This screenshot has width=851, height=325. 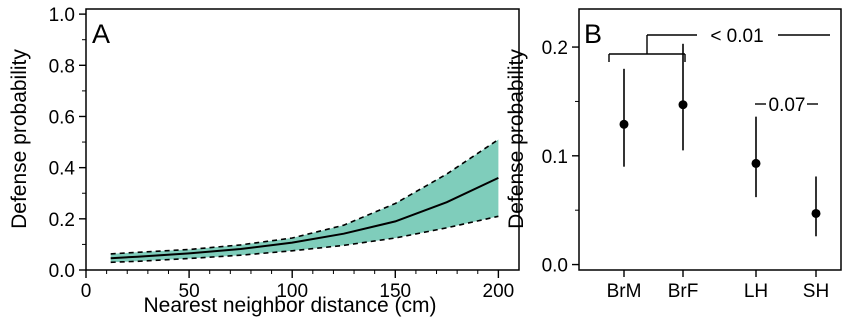 I want to click on point-lh, so click(x=756, y=163).